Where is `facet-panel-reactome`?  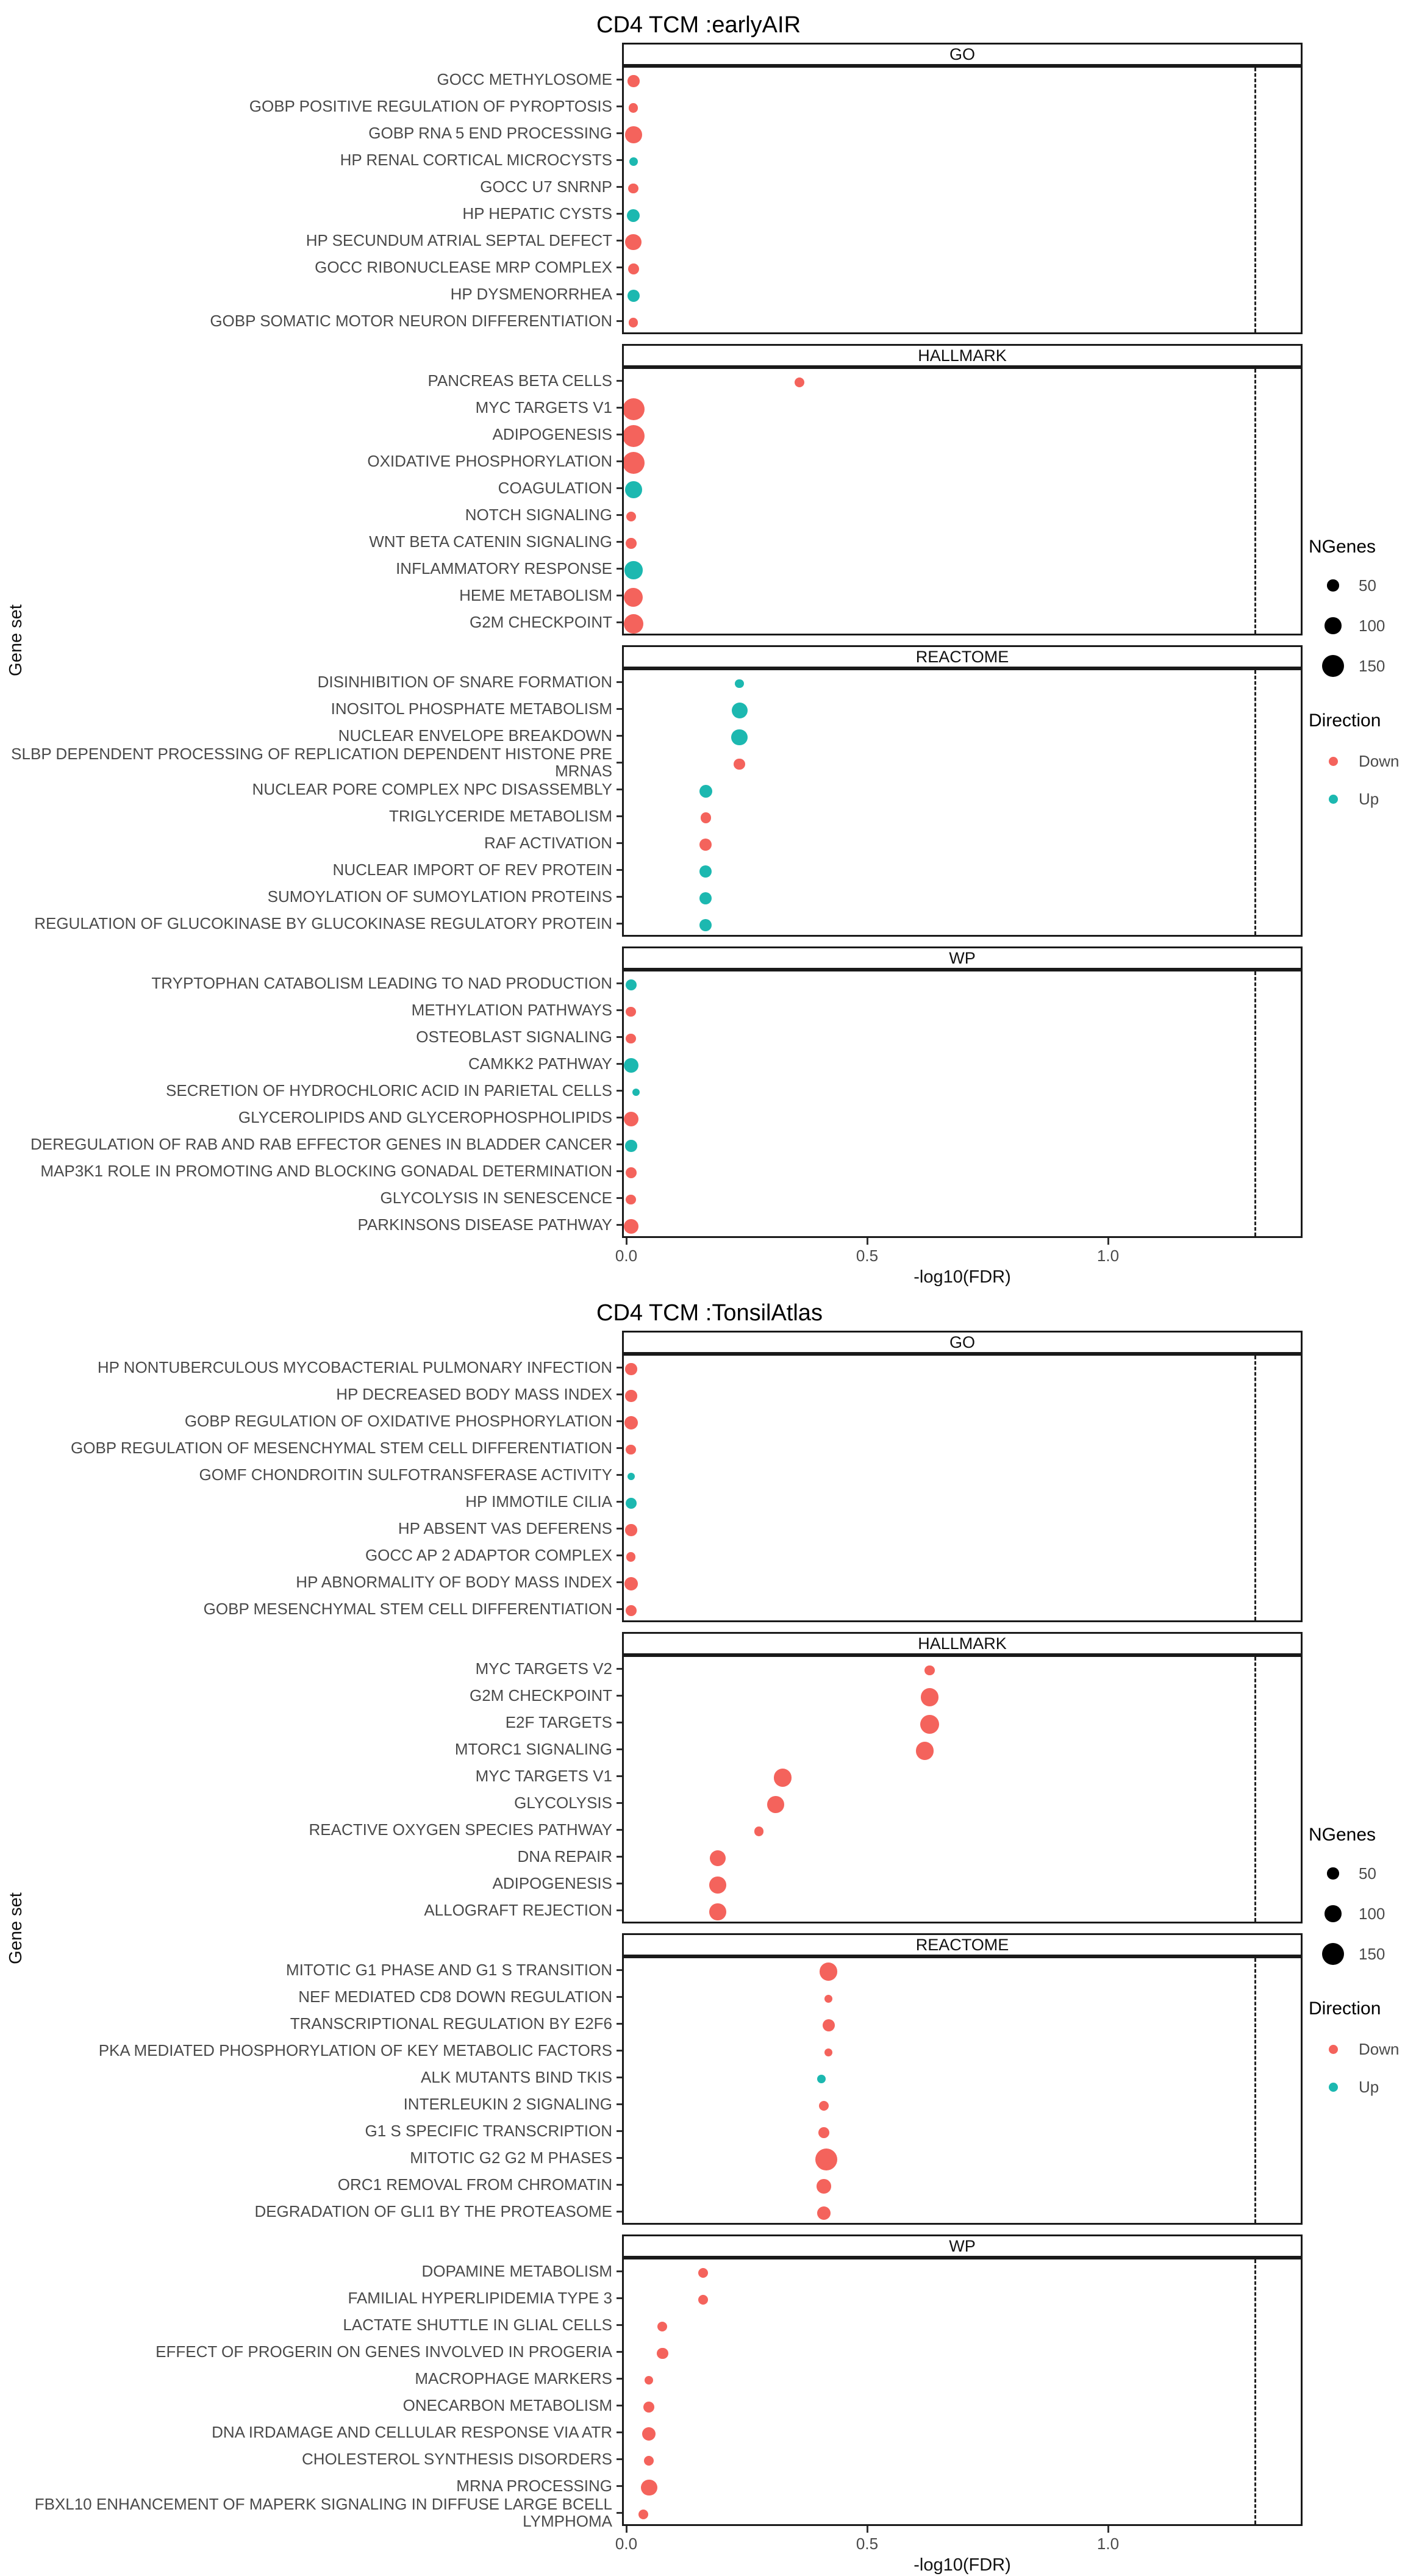 facet-panel-reactome is located at coordinates (963, 2090).